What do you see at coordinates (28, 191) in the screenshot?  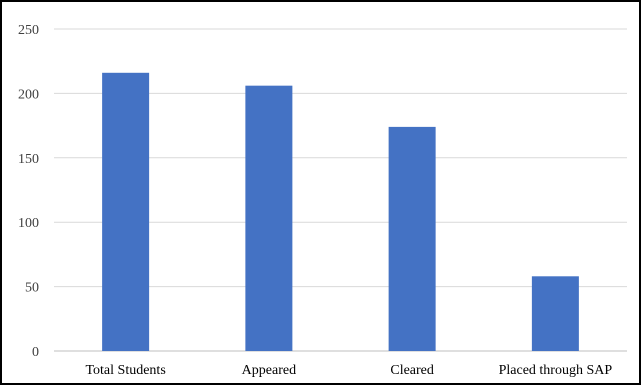 I see `y-axis-tick-labels: 0 50 100 150 200 250` at bounding box center [28, 191].